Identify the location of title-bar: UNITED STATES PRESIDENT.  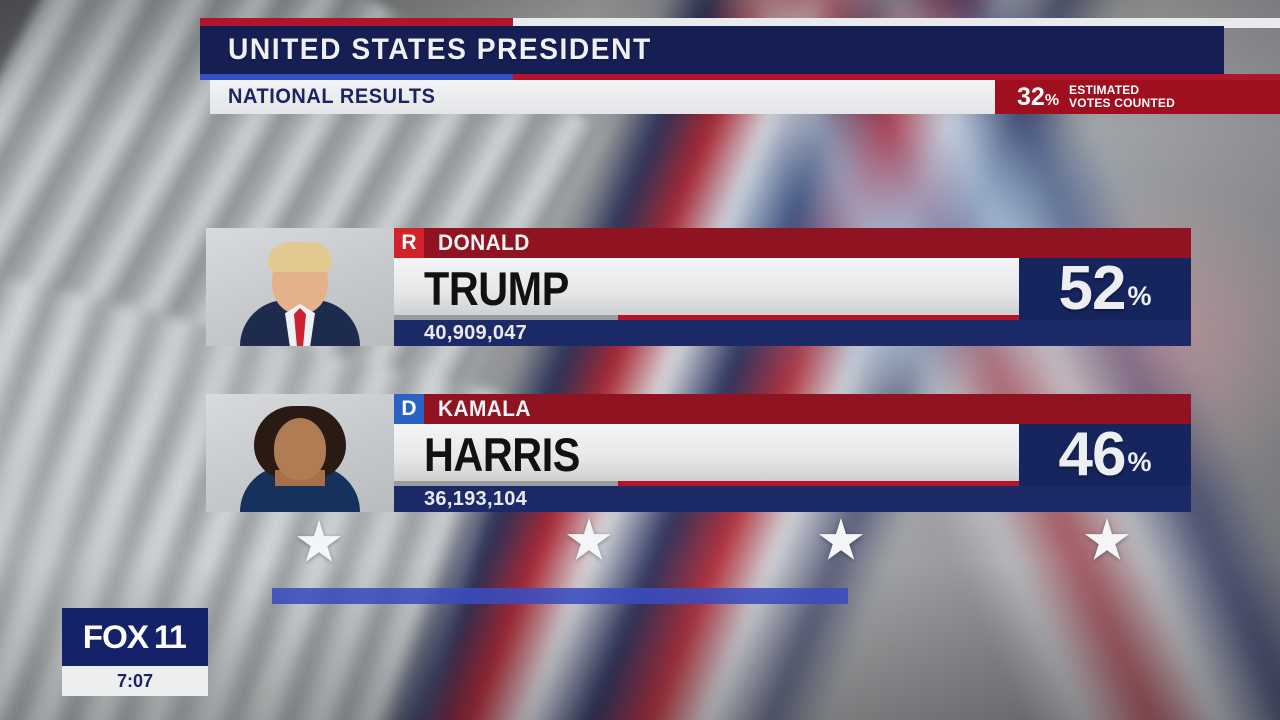
(712, 50).